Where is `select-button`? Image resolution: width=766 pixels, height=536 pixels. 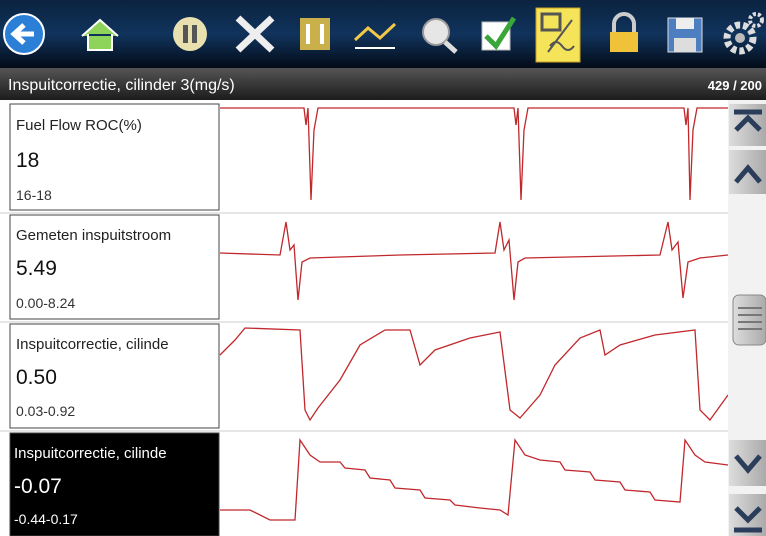
select-button is located at coordinates (499, 33).